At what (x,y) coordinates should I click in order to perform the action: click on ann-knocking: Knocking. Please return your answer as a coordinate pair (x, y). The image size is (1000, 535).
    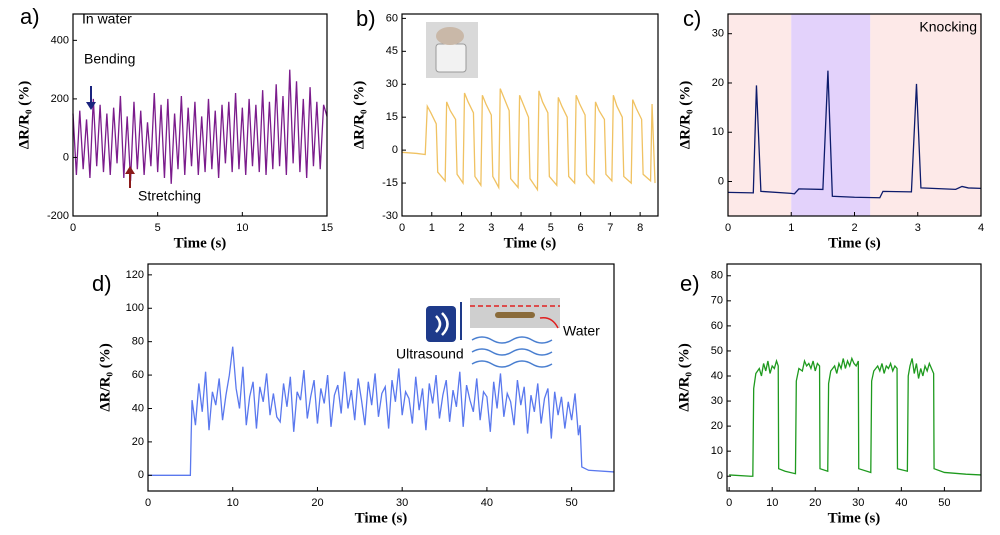
    Looking at the image, I should click on (948, 27).